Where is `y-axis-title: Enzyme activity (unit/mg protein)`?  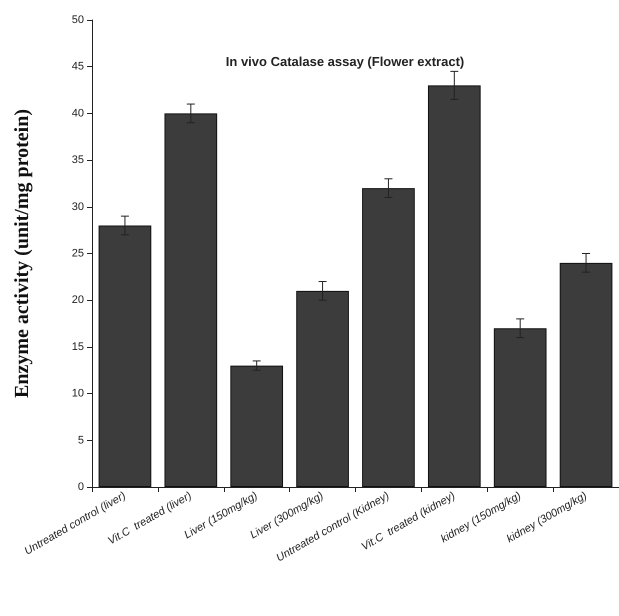
y-axis-title: Enzyme activity (unit/mg protein) is located at coordinates (22, 253).